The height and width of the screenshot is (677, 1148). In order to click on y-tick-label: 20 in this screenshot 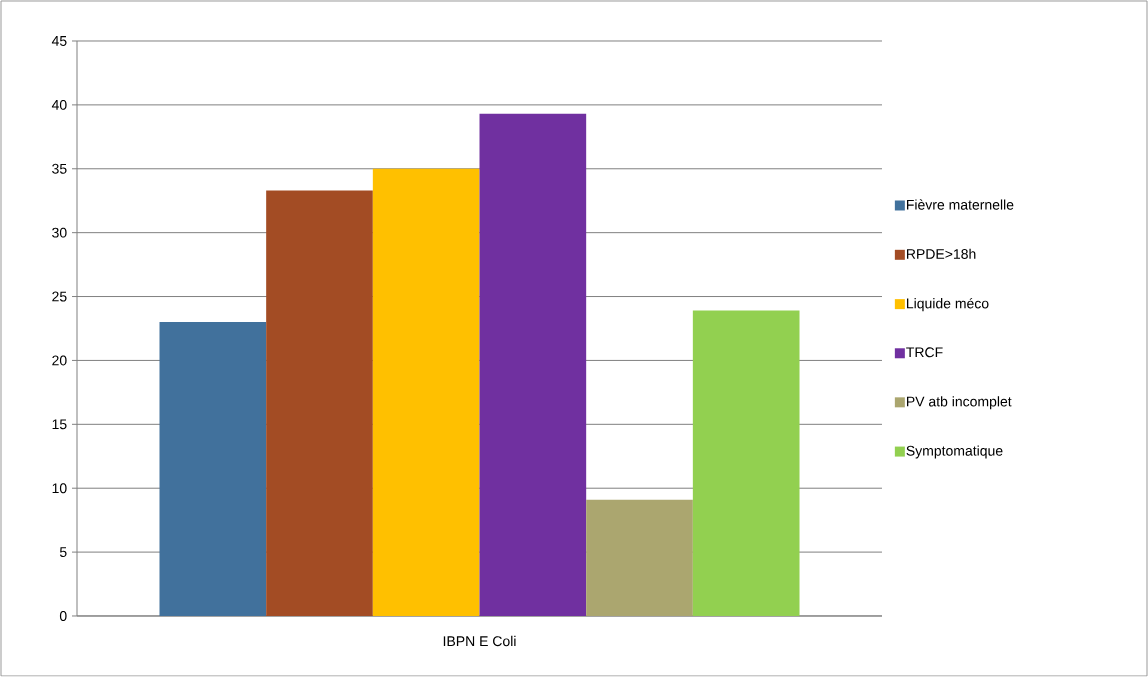, I will do `click(59, 360)`.